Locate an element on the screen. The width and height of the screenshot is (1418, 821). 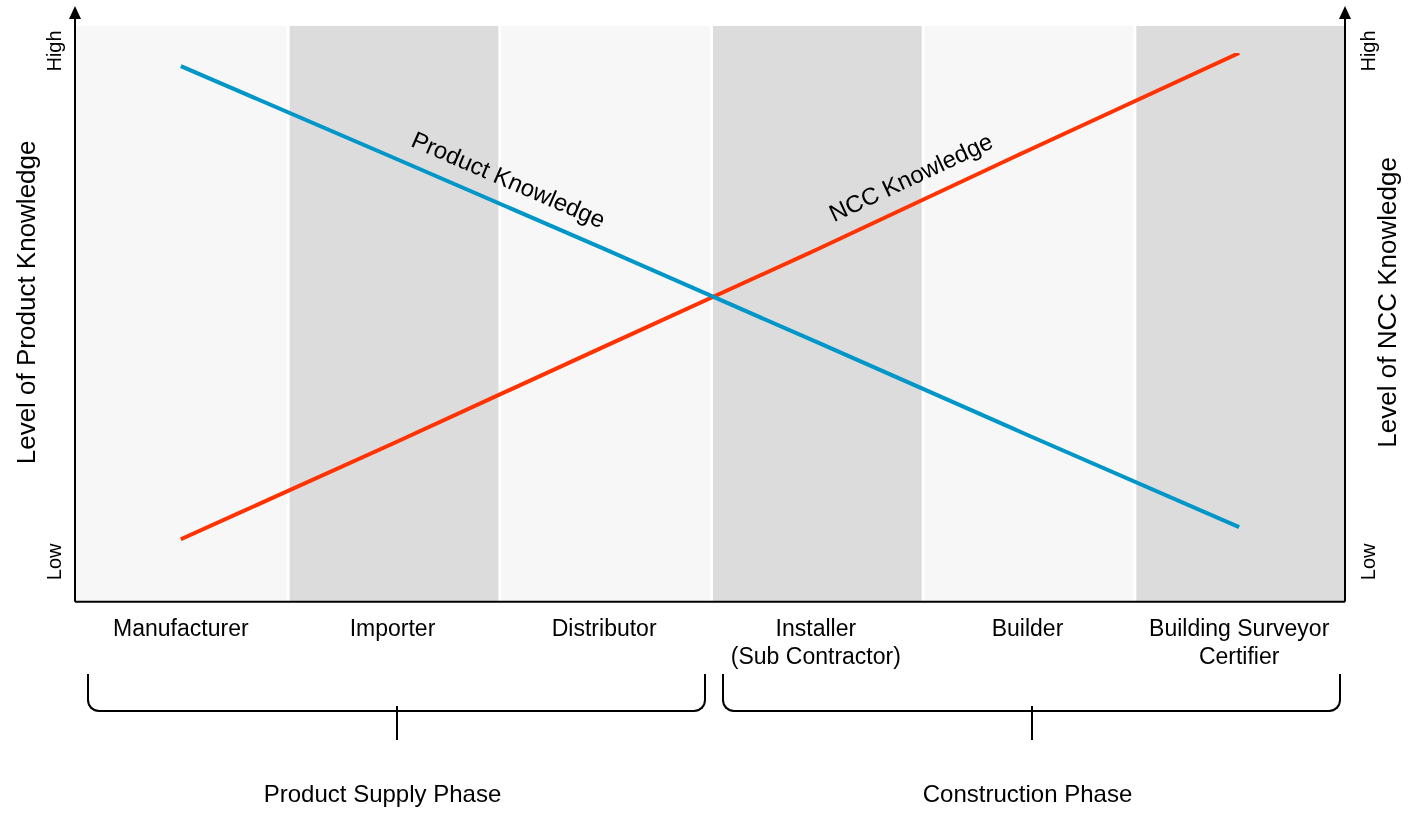
y-axis-title: Level of Product Knowledge is located at coordinates (26, 302).